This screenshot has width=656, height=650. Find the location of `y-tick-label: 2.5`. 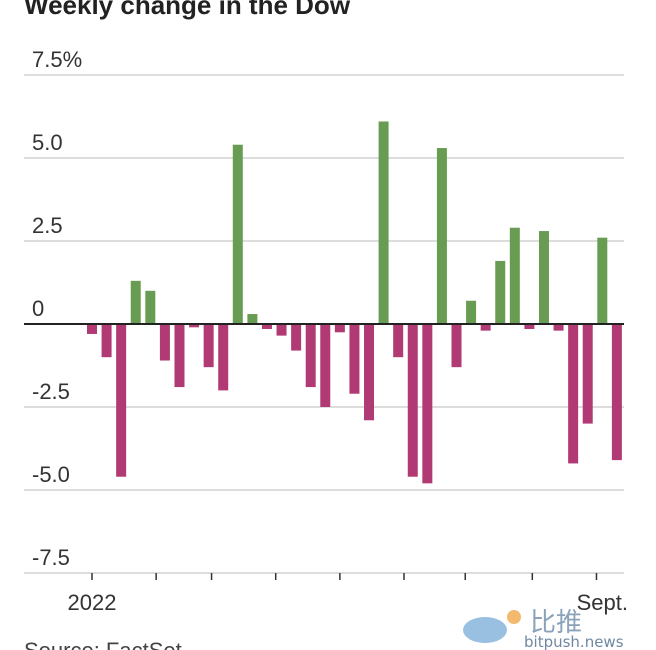

y-tick-label: 2.5 is located at coordinates (47, 225).